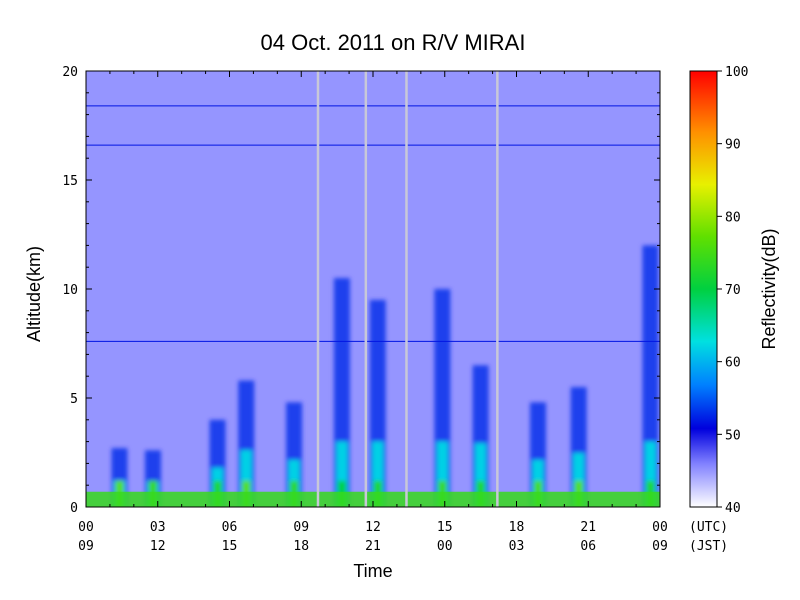 The height and width of the screenshot is (600, 800). Describe the element at coordinates (736, 72) in the screenshot. I see `colorbar-tick-label: 100` at that location.